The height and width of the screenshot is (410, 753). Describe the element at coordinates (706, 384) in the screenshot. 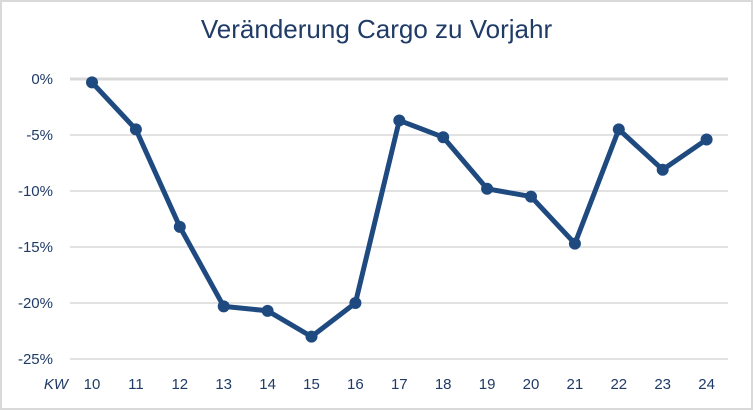

I see `x-tick-label: 24` at that location.